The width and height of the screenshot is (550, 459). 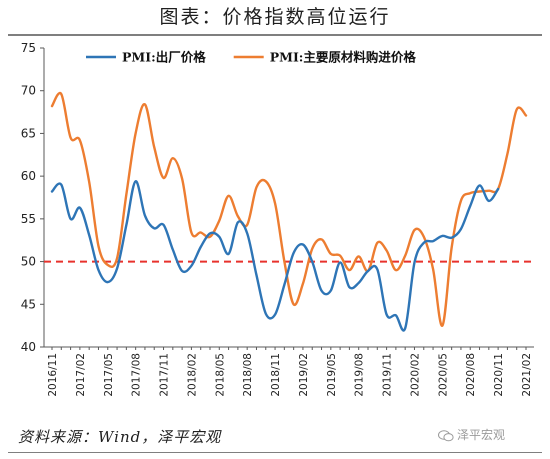 What do you see at coordinates (481, 435) in the screenshot?
I see `watermark-label: 泽平宏观` at bounding box center [481, 435].